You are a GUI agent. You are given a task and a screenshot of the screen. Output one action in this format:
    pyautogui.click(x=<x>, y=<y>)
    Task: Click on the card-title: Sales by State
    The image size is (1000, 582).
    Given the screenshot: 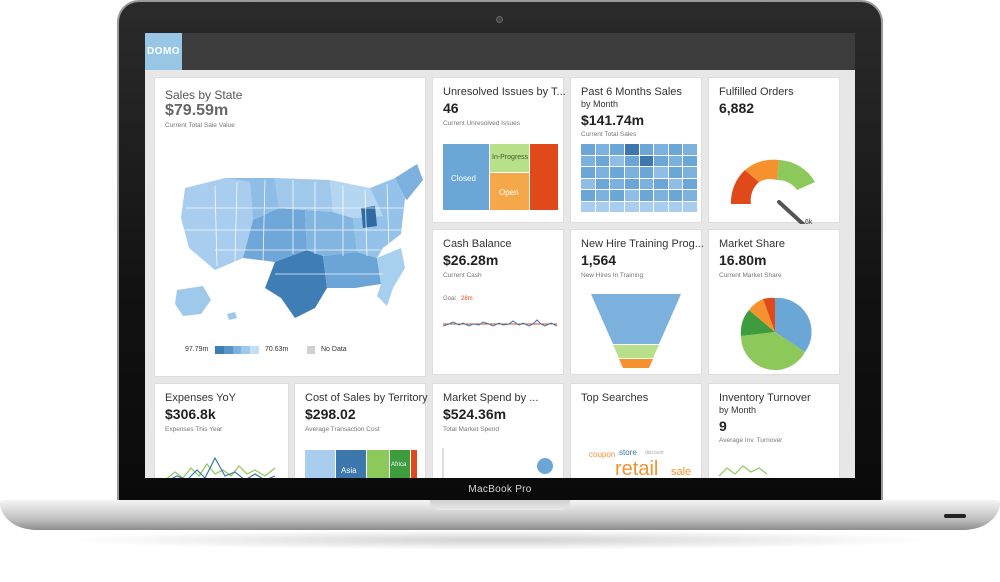 What is the action you would take?
    pyautogui.click(x=204, y=95)
    